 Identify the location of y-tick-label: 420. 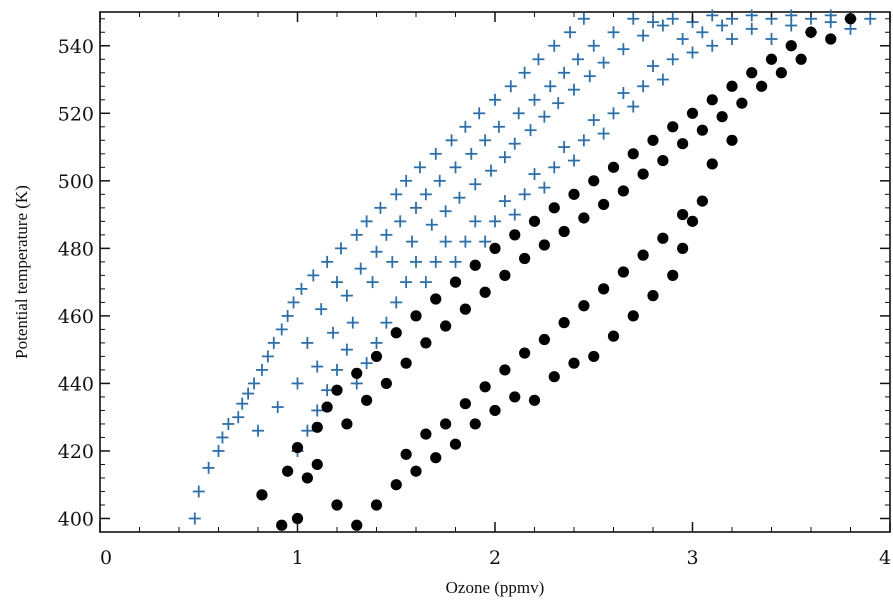
(76, 452).